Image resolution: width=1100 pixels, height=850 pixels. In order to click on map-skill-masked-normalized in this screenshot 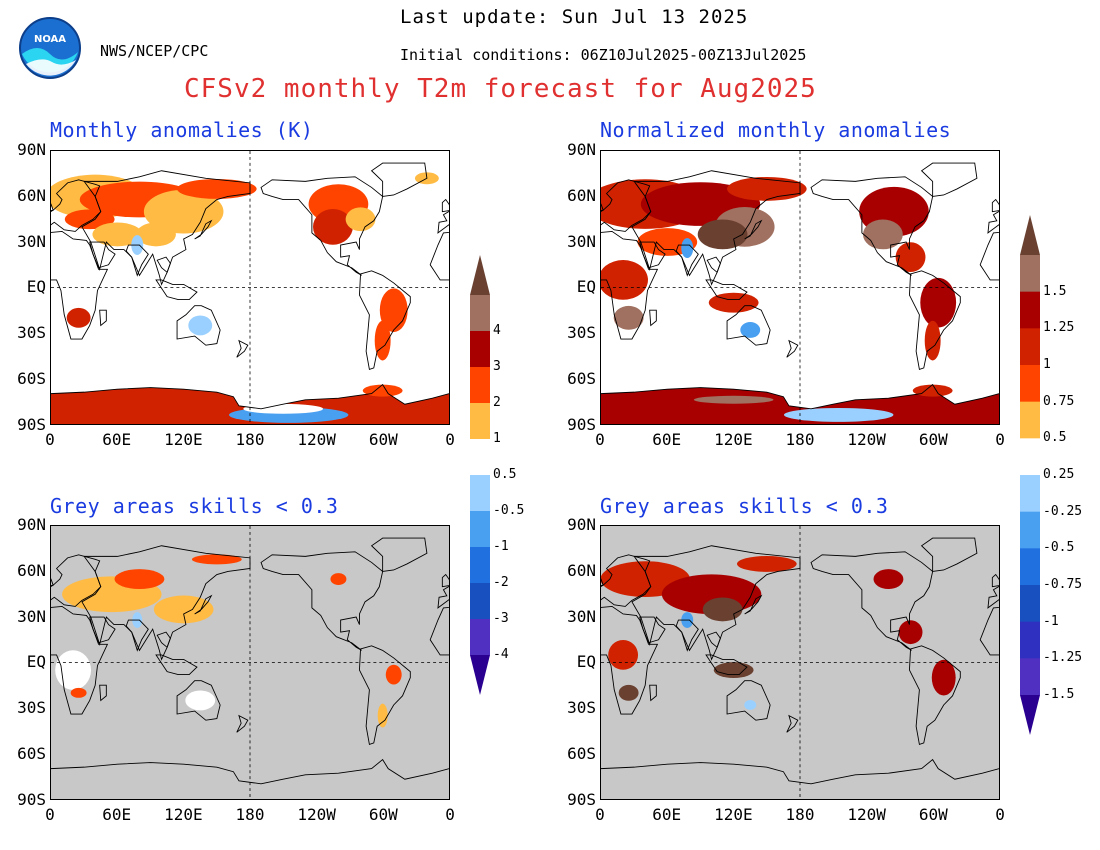, I will do `click(800, 662)`.